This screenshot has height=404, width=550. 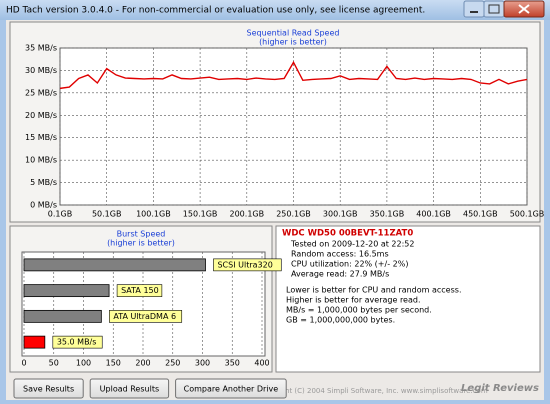 What do you see at coordinates (141, 243) in the screenshot?
I see `burst-subtitle: (higher is better)` at bounding box center [141, 243].